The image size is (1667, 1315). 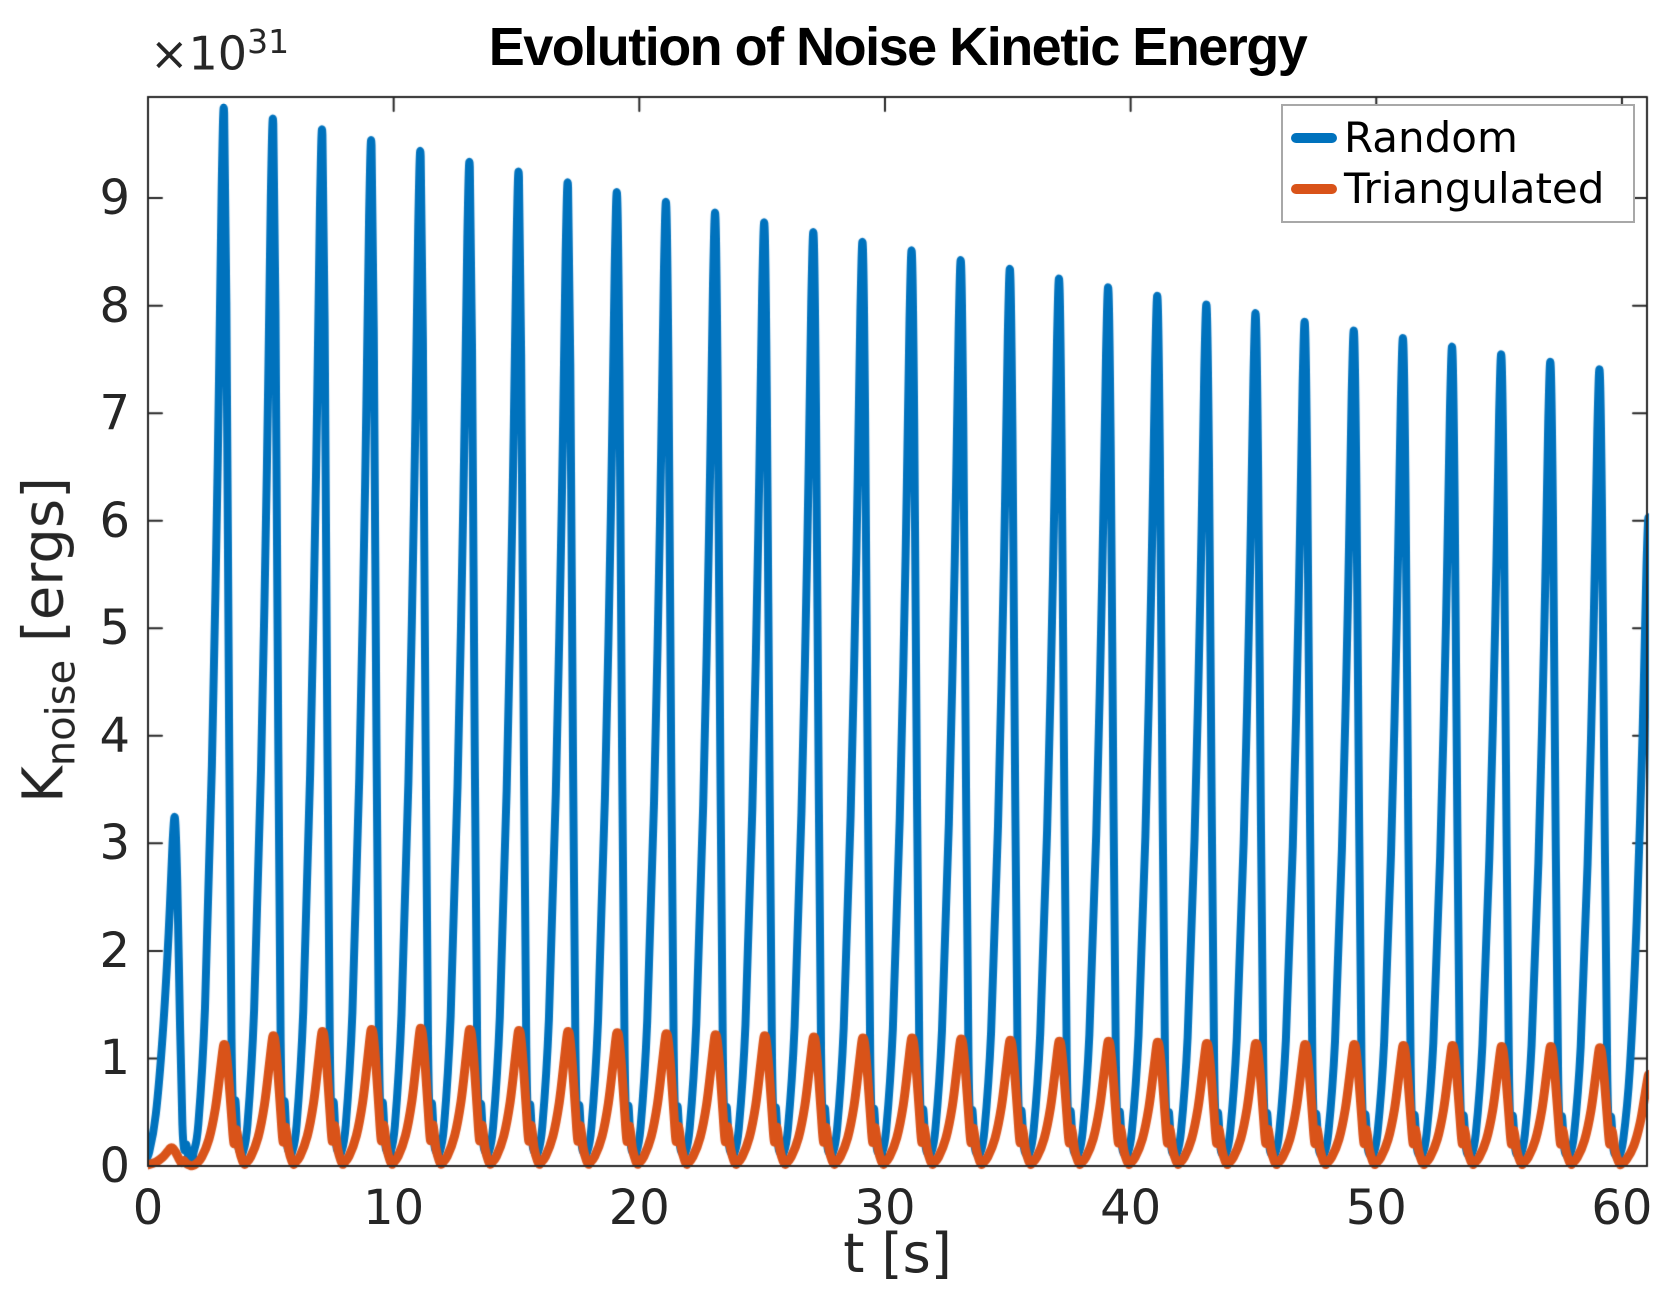 What do you see at coordinates (898, 47) in the screenshot?
I see `chart-title: Evolution of Noise Kinetic Energy` at bounding box center [898, 47].